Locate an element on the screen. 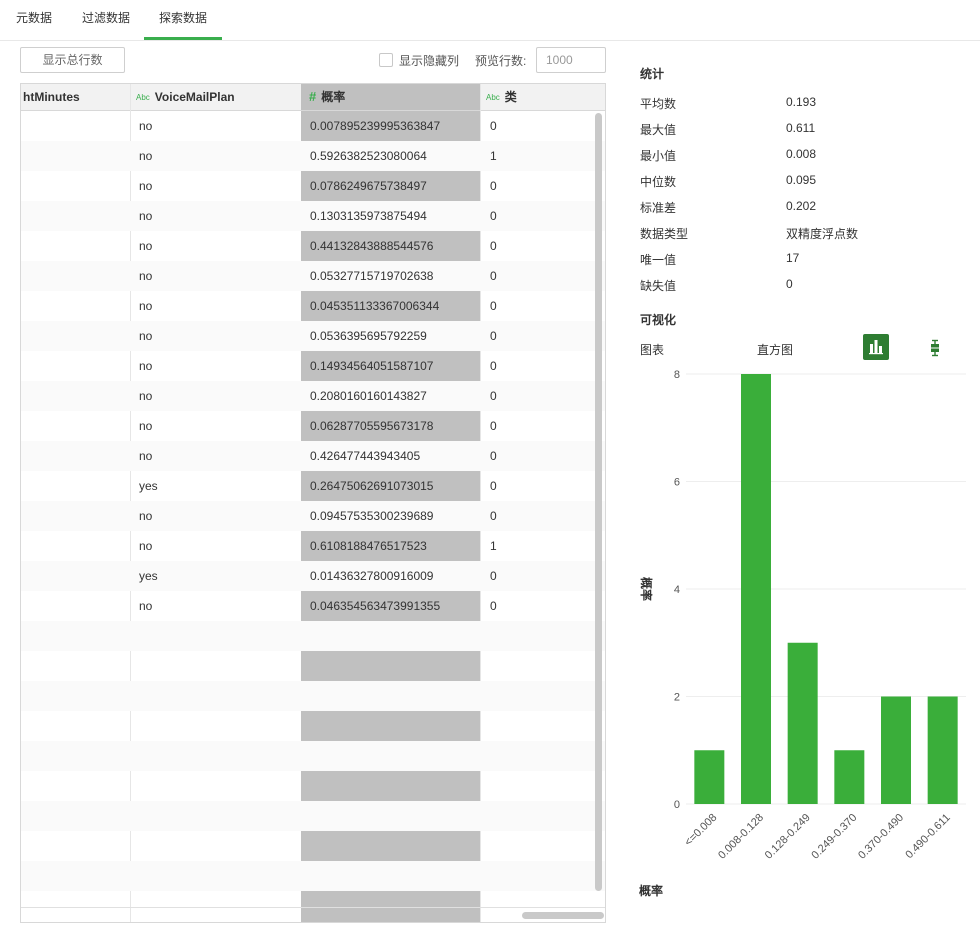  x-tick-label: 0.008-0.128 is located at coordinates (741, 837).